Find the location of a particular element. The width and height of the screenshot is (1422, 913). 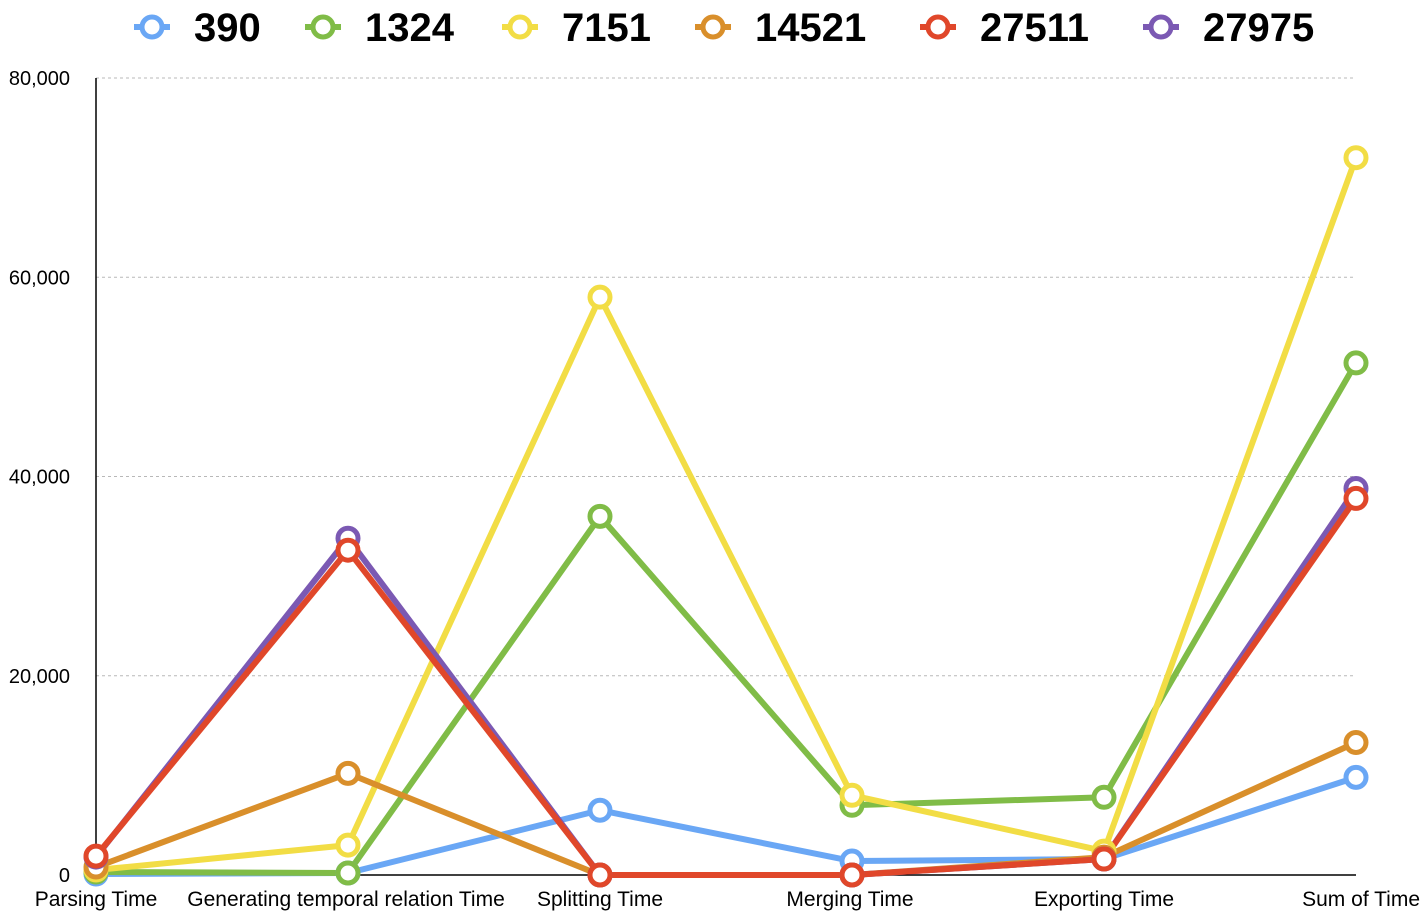

legend-item: 7151 is located at coordinates (576, 28).